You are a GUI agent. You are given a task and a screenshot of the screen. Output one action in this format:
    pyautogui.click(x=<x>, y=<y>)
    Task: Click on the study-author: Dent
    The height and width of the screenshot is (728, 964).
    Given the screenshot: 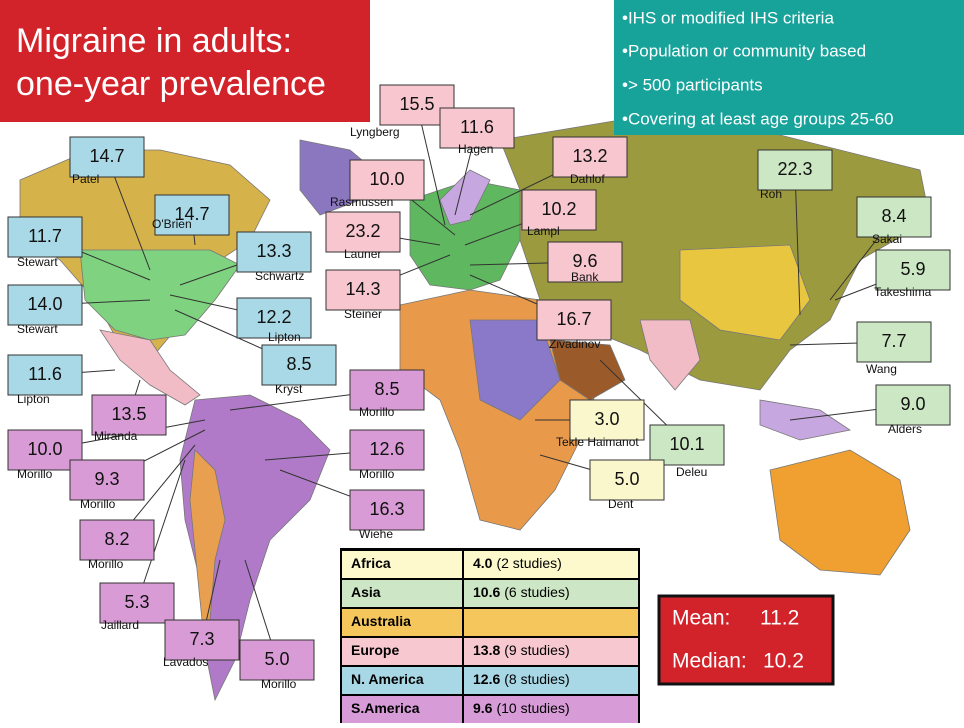 What is the action you would take?
    pyautogui.click(x=621, y=504)
    